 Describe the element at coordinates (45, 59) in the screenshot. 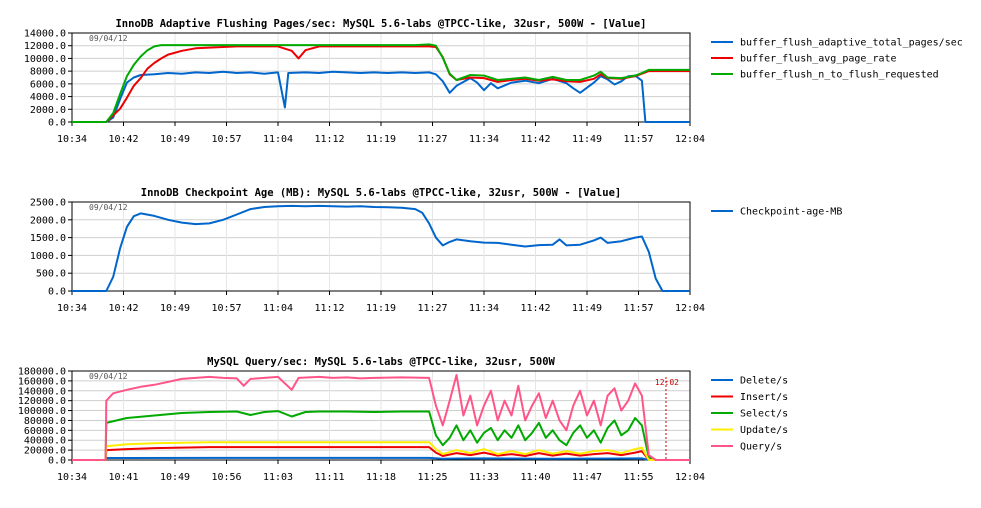

I see `y-tick-label: 10000.0` at that location.